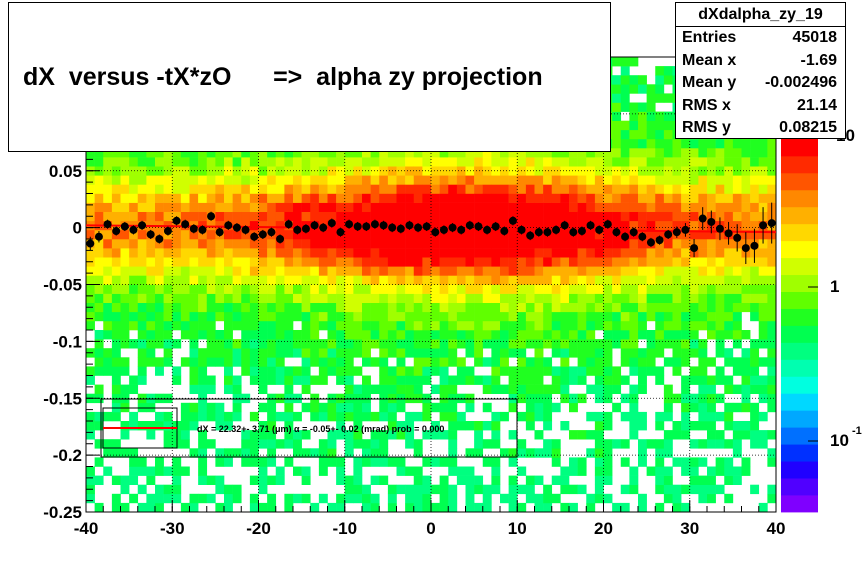 The height and width of the screenshot is (571, 863). I want to click on x-tick-label: 30, so click(689, 528).